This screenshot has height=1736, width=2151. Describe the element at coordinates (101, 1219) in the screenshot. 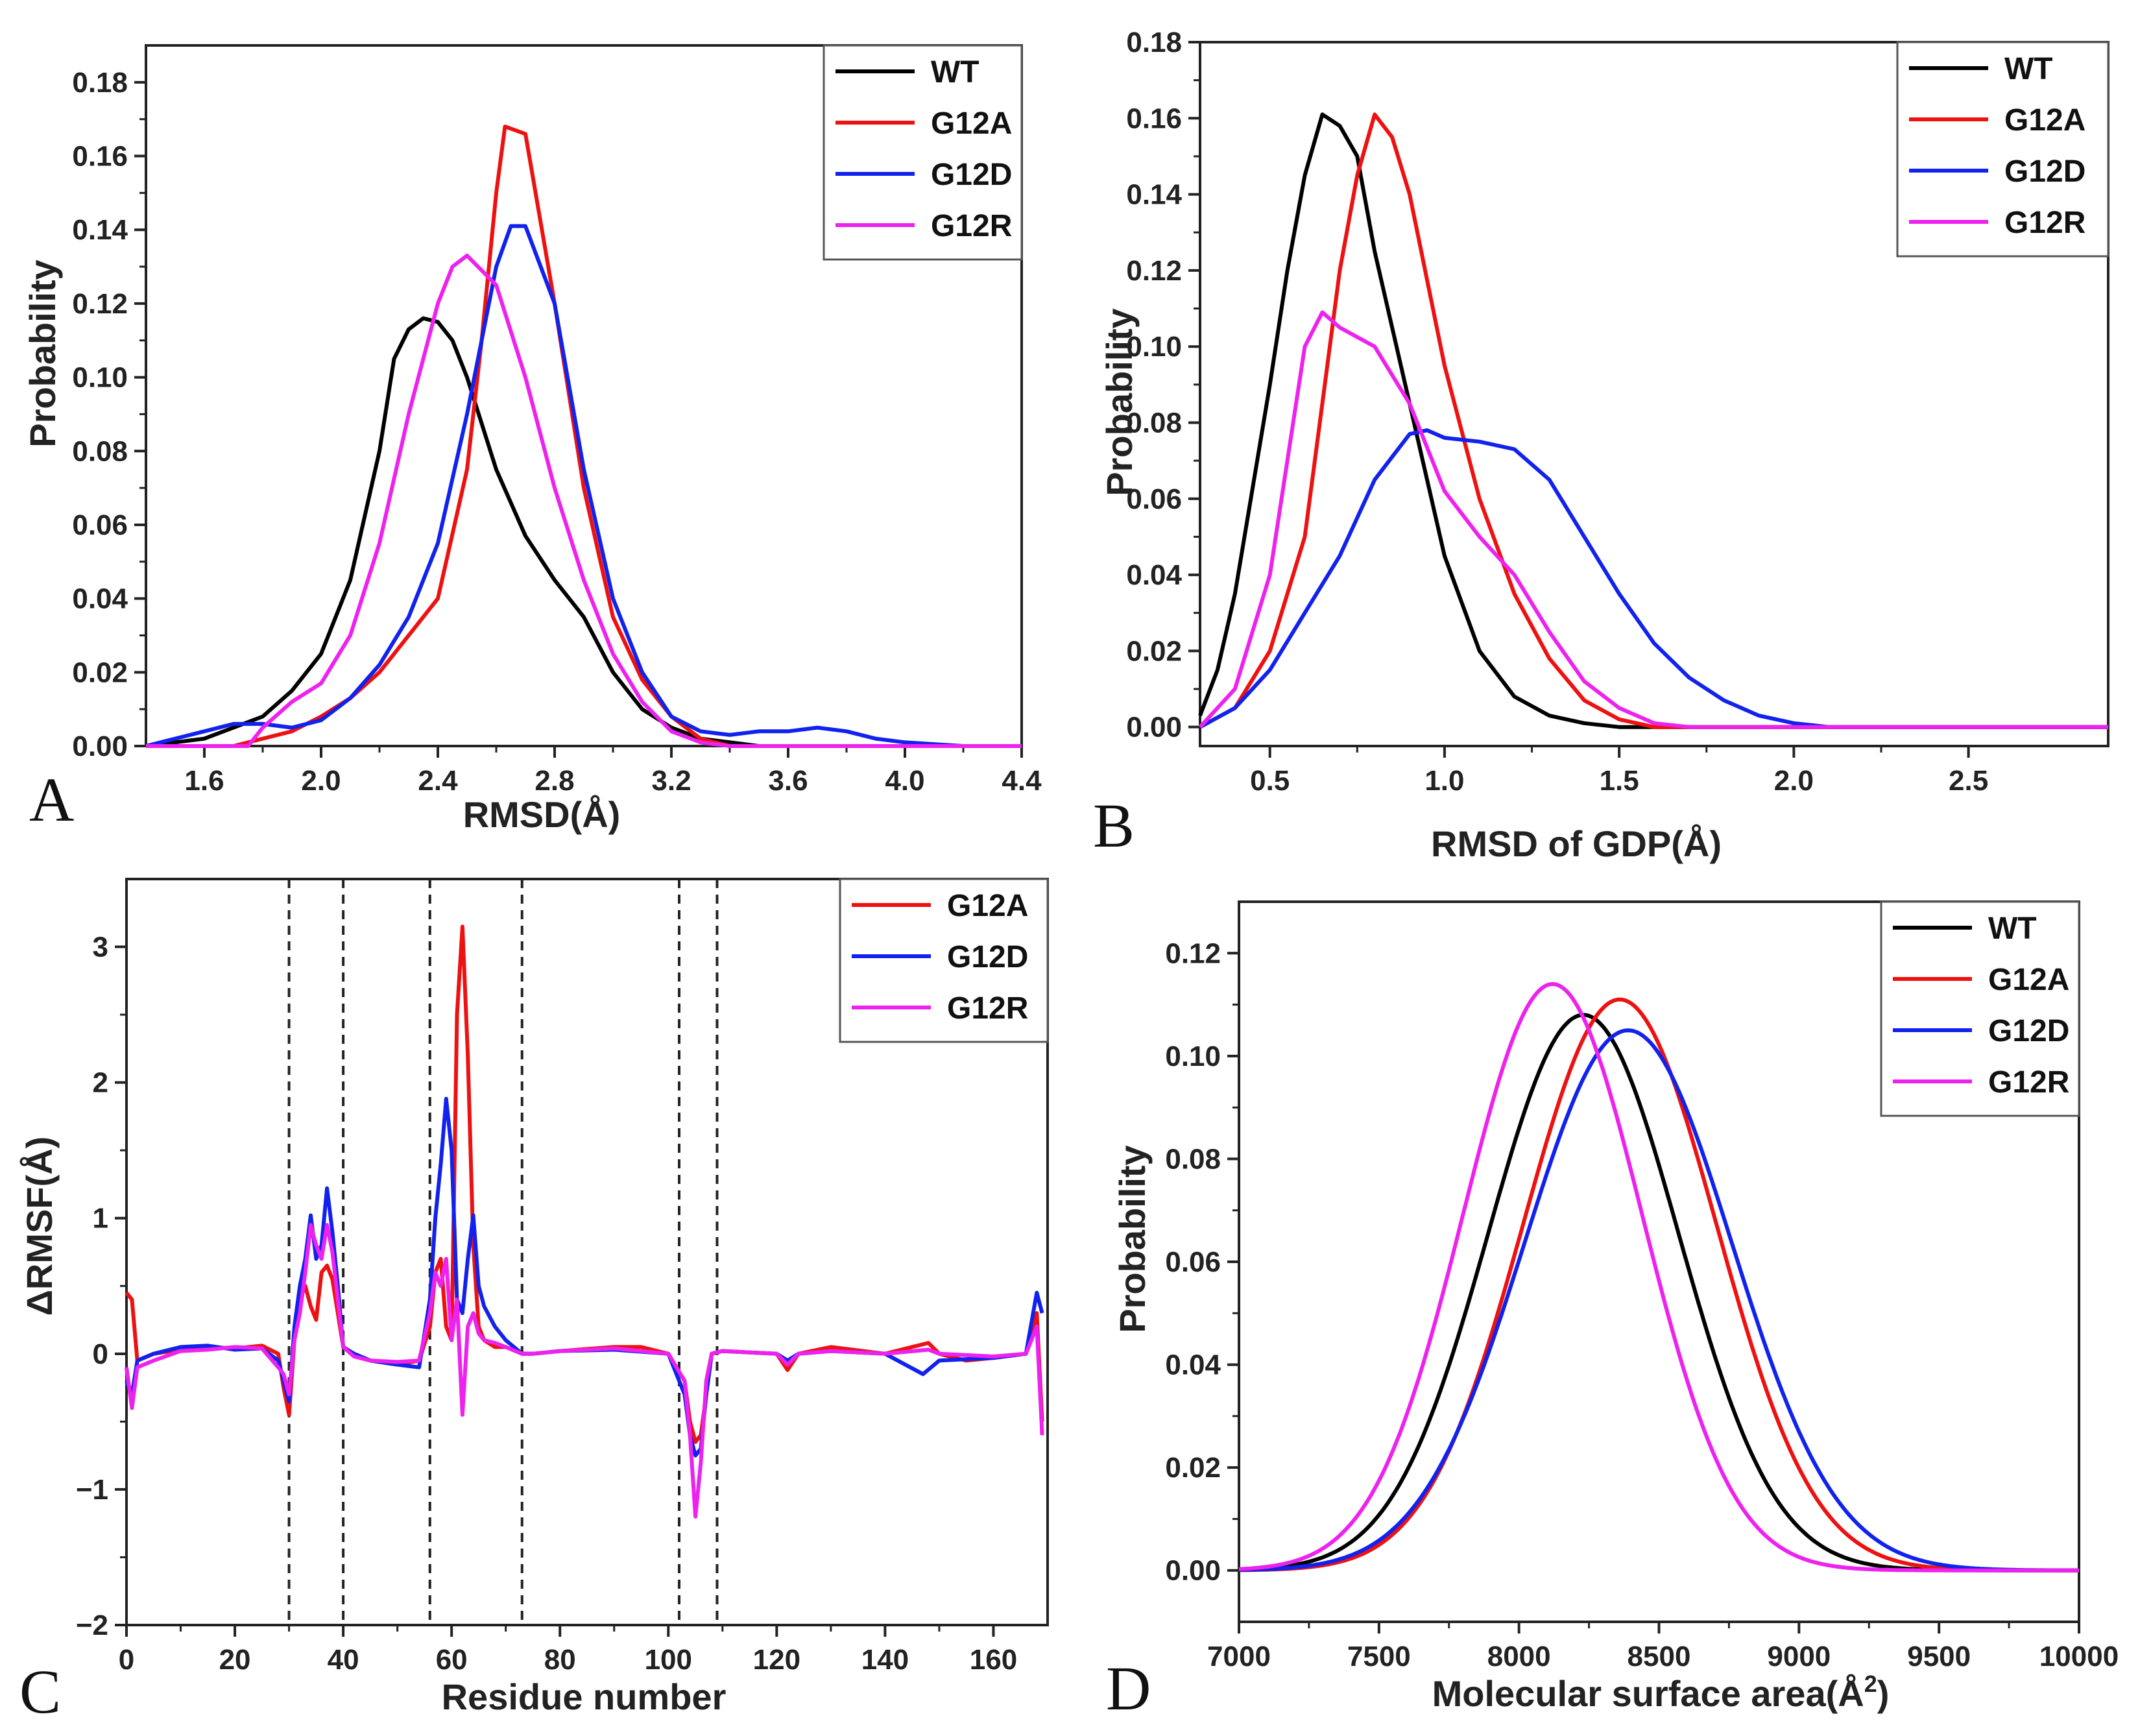

I see `panel-c-ytick-label: 1` at that location.